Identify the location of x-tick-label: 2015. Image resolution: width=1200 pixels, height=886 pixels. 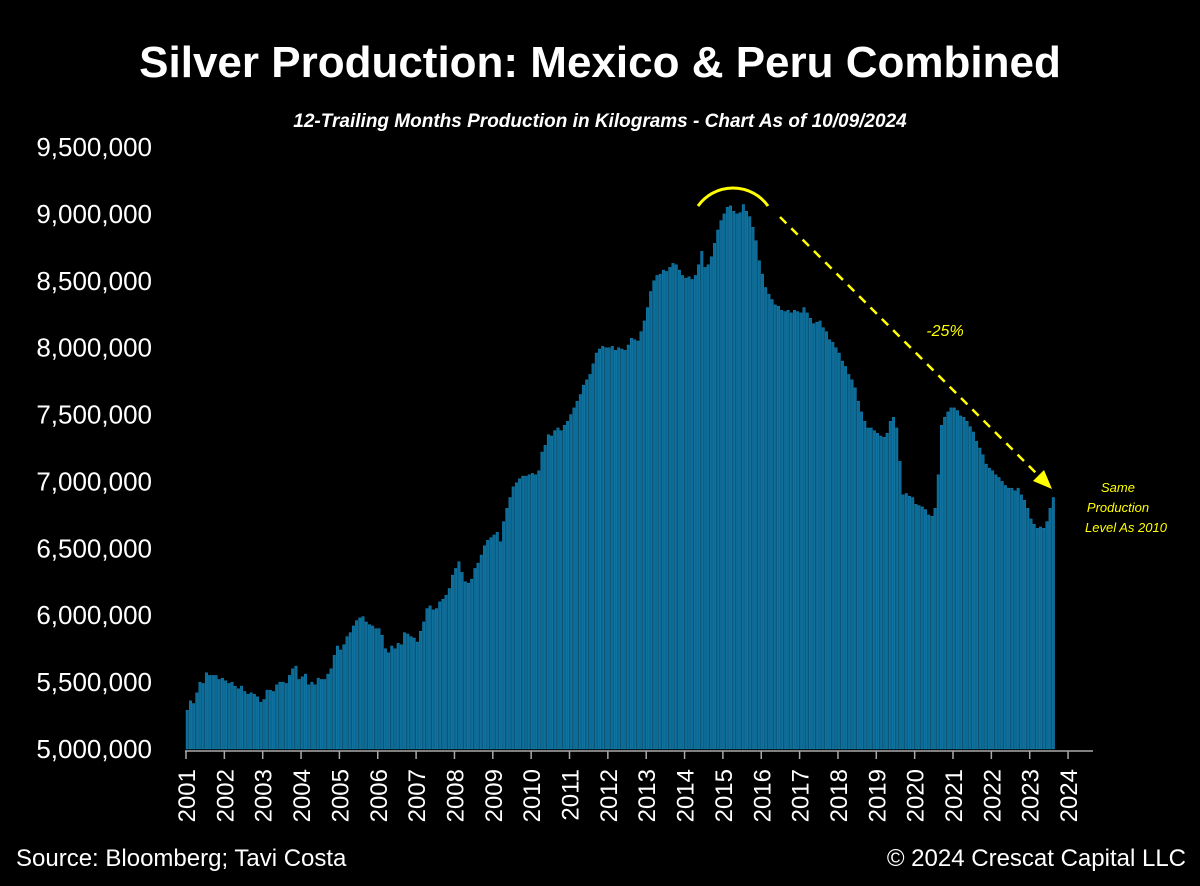
(724, 795).